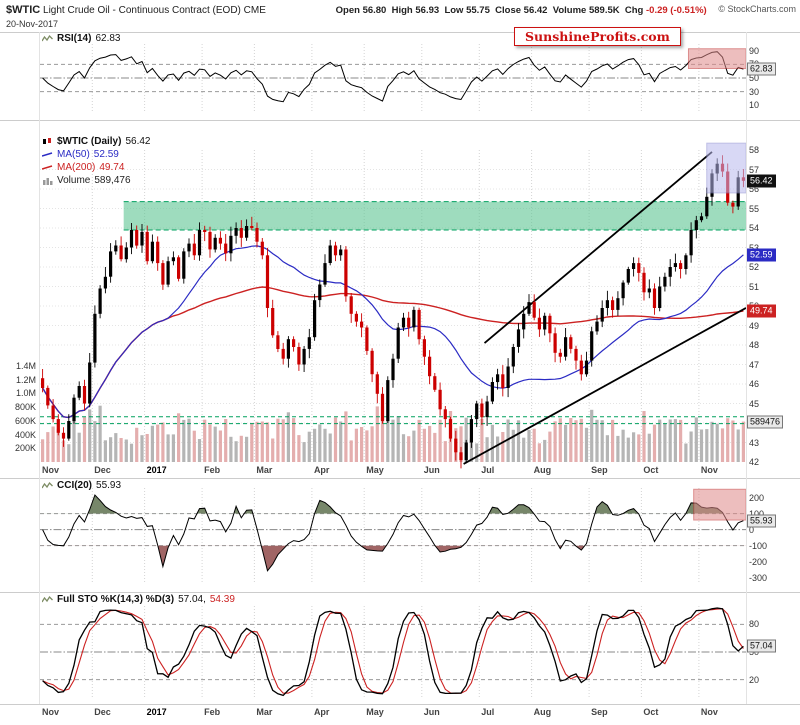 The width and height of the screenshot is (800, 725). What do you see at coordinates (264, 470) in the screenshot?
I see `month-label-top: Mar` at bounding box center [264, 470].